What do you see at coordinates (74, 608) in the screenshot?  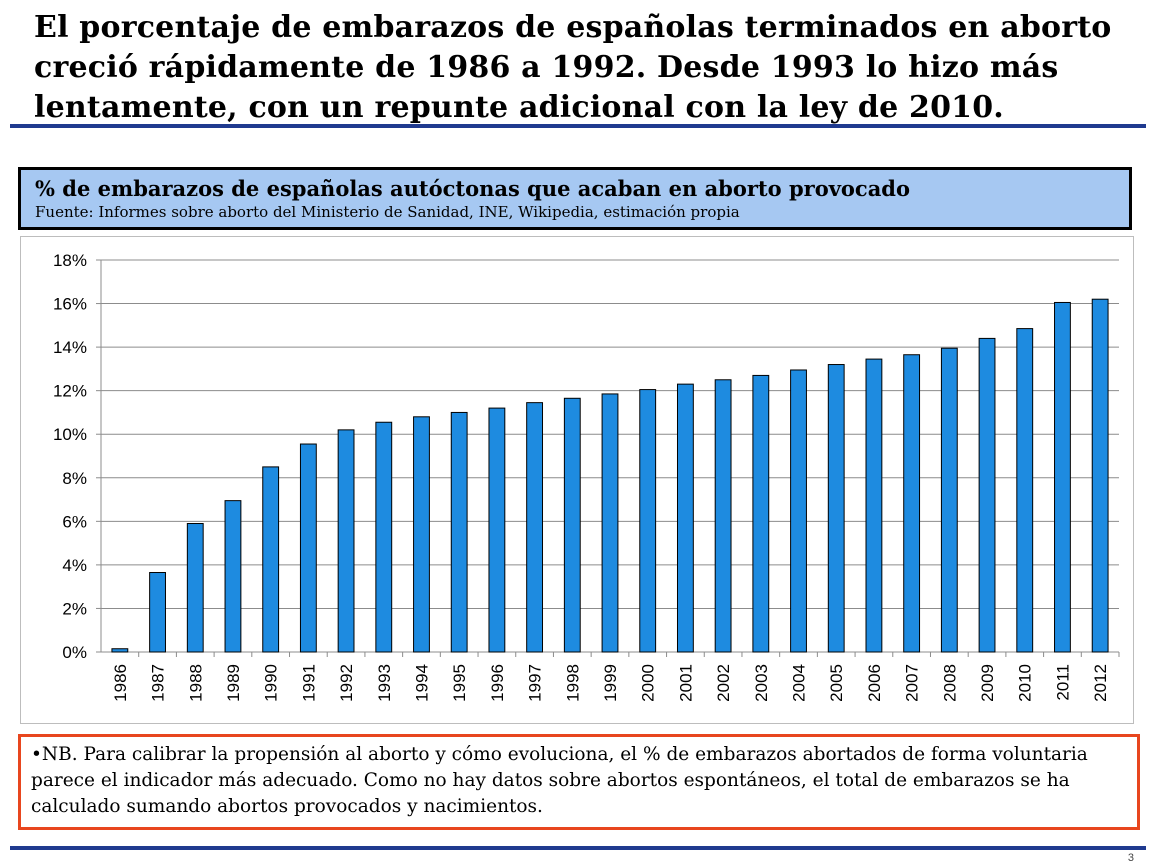 I see `y-tick-label: 2%` at bounding box center [74, 608].